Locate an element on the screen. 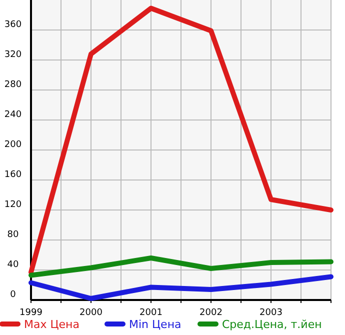  x-tick-label: 2000 is located at coordinates (91, 313).